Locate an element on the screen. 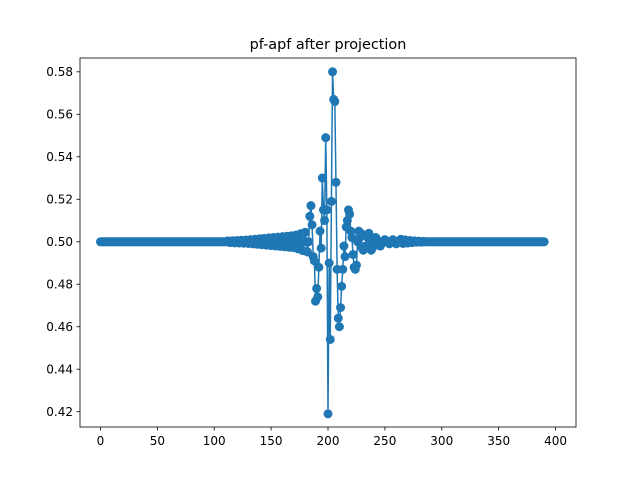  y-tick-label: 0.50 is located at coordinates (59, 242).